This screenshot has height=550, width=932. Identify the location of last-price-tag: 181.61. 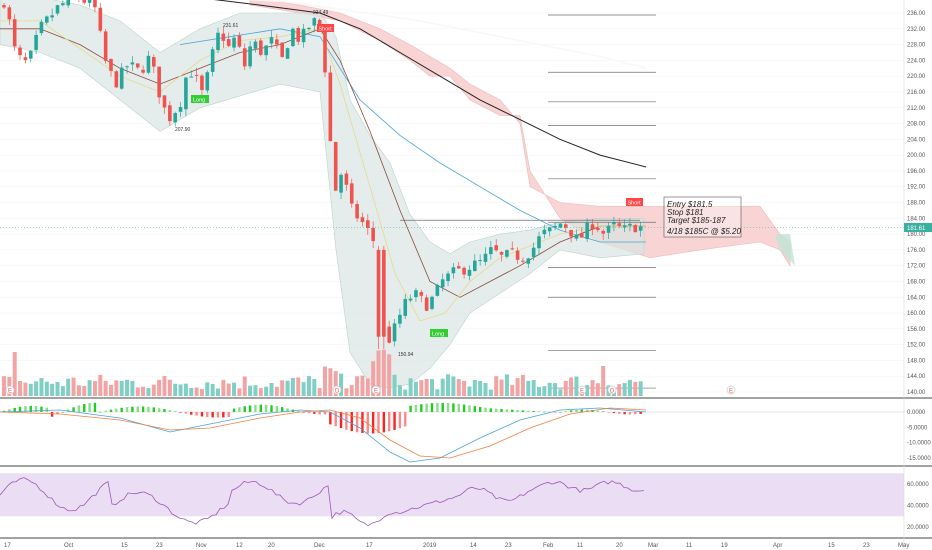
(918, 227).